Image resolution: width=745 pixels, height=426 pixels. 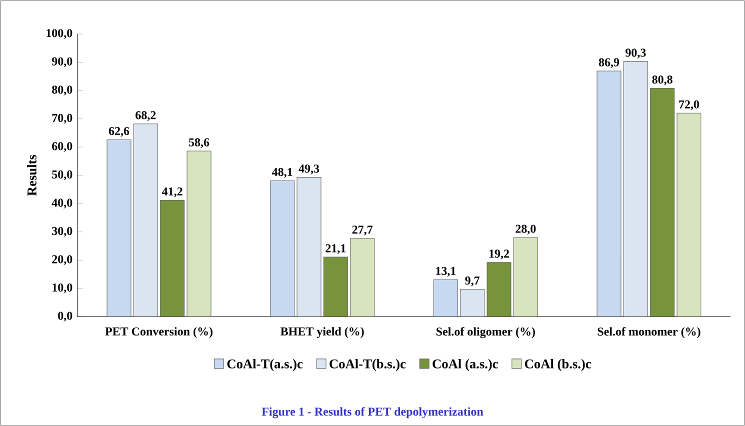 I want to click on y-tick-label: 100,0, so click(x=59, y=34).